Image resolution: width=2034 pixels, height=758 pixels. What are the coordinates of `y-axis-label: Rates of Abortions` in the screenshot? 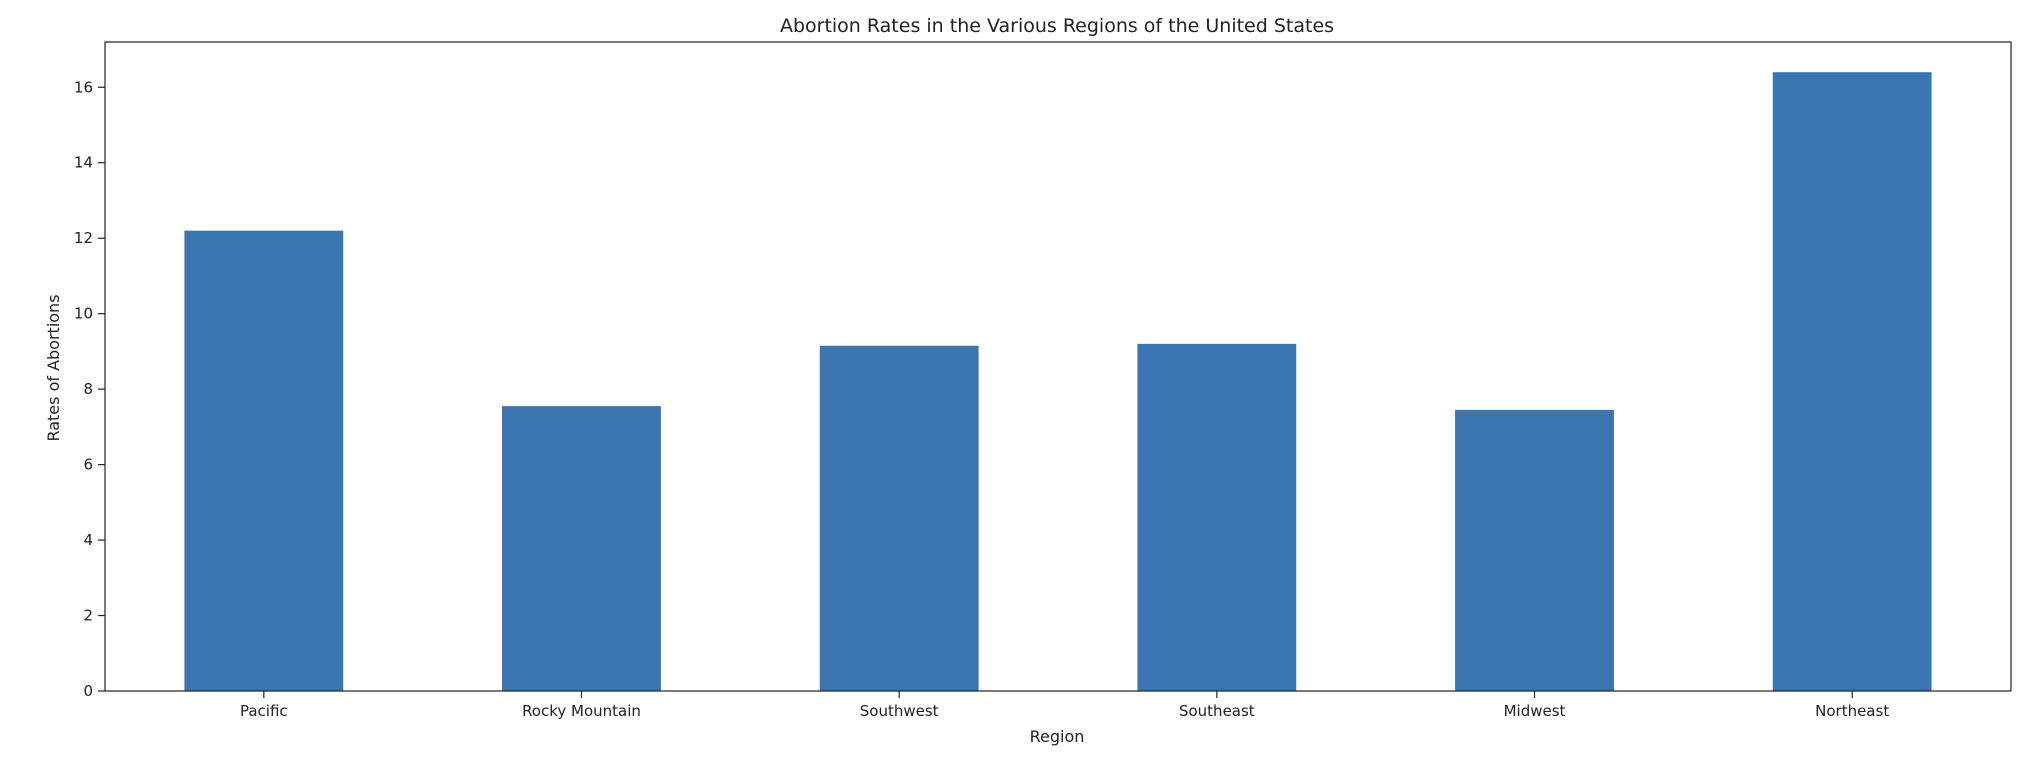 It's located at (53, 367).